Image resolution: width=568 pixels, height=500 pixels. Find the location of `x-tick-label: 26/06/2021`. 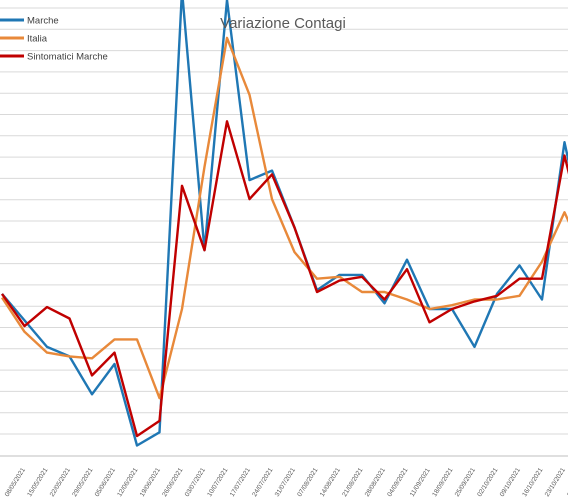

x-tick-label: 26/06/2021 is located at coordinates (172, 482).